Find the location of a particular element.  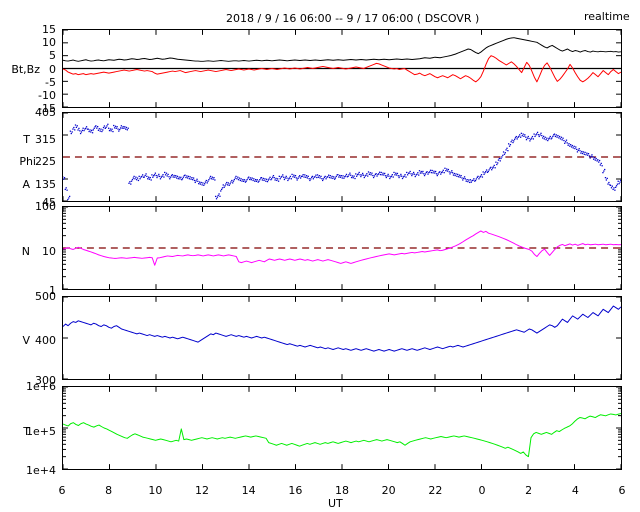

ytick-bt-m5: -5 is located at coordinates (50, 82).